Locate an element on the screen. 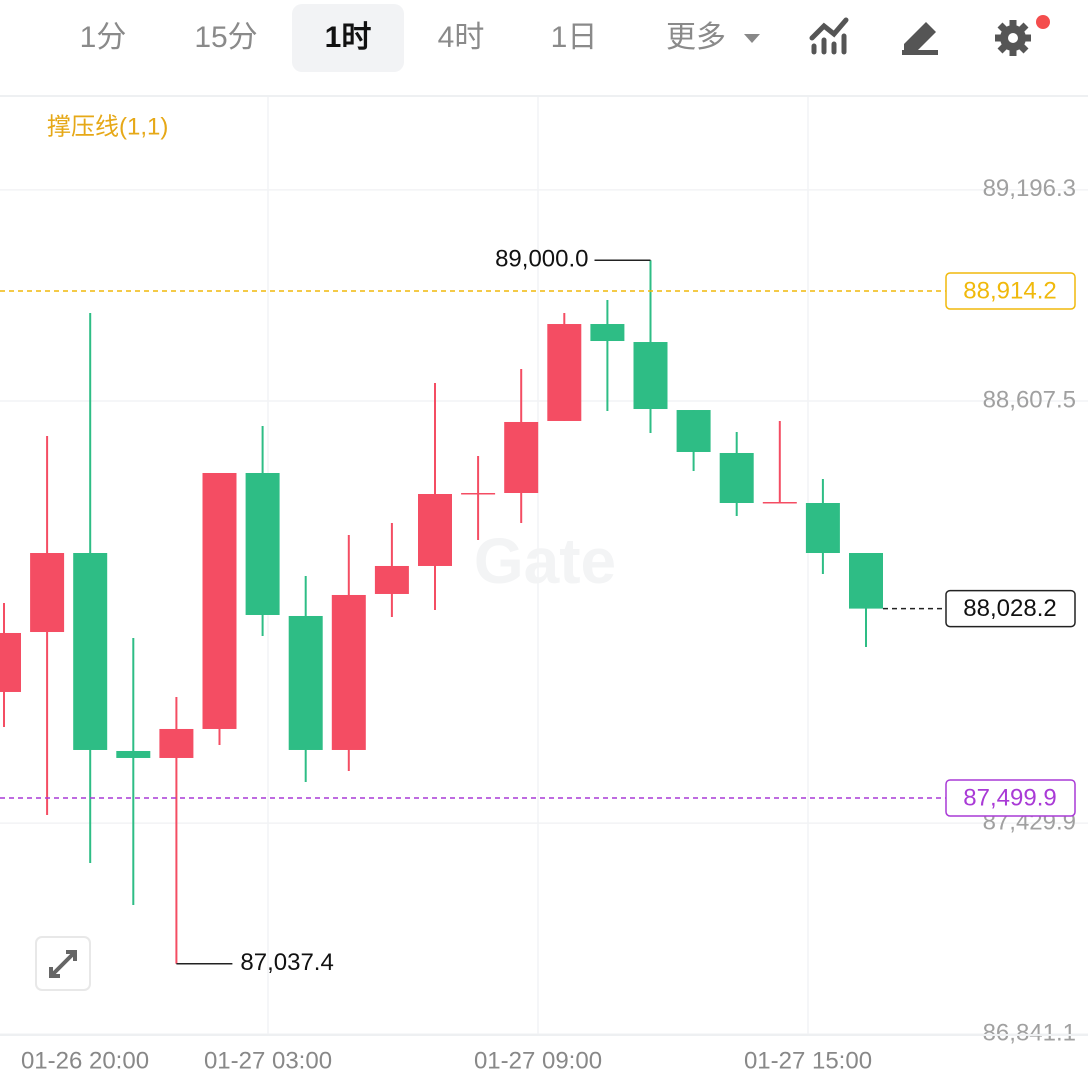 The image size is (1088, 1084). selected-tab-bg is located at coordinates (348, 38).